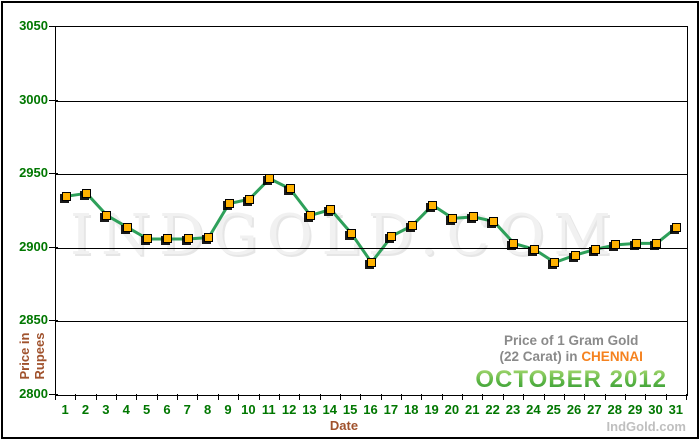 This screenshot has width=700, height=440. I want to click on x-axis-day-label: 17, so click(391, 409).